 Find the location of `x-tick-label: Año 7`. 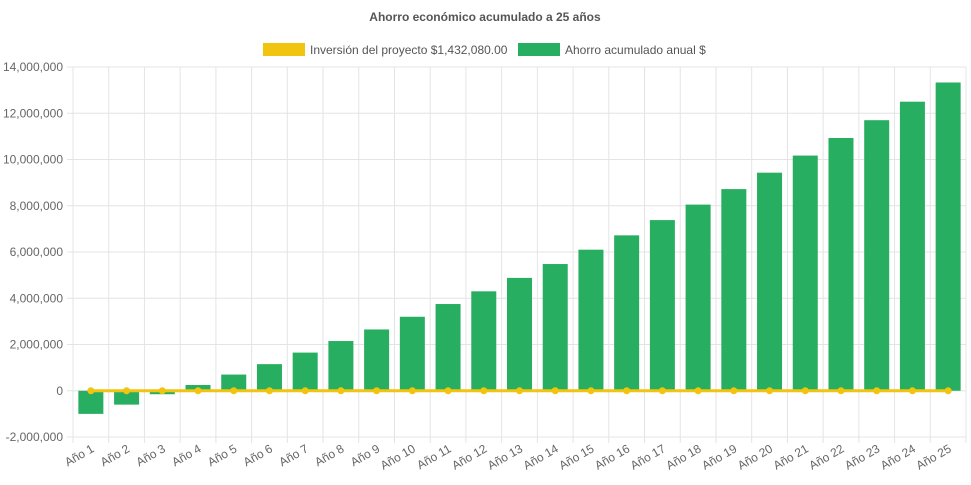

x-tick-label: Año 7 is located at coordinates (294, 455).